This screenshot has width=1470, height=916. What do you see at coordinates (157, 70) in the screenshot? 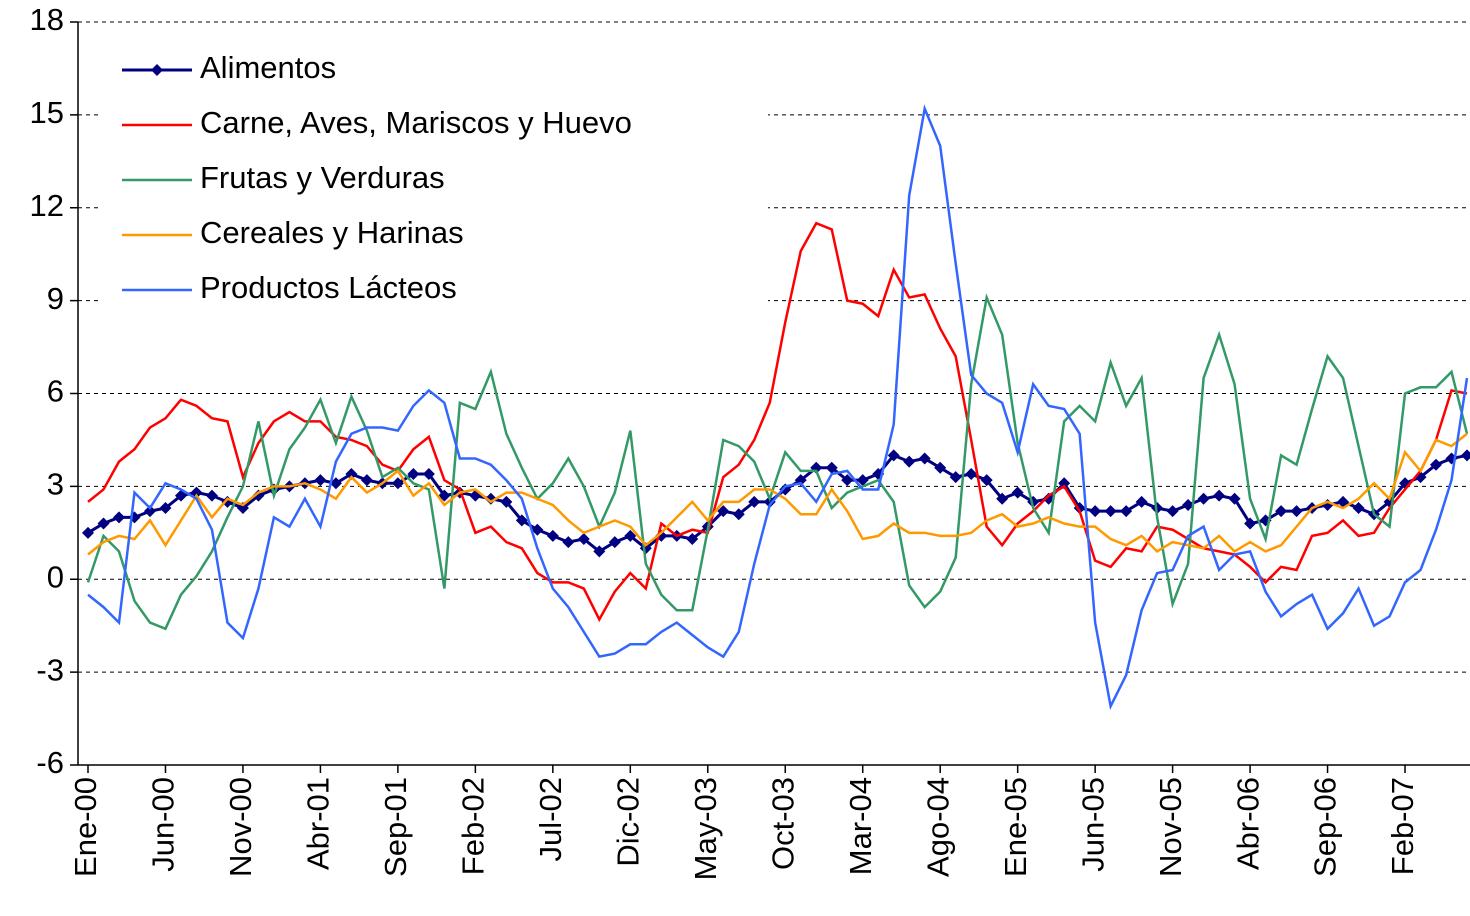
I see `legend-marker` at bounding box center [157, 70].